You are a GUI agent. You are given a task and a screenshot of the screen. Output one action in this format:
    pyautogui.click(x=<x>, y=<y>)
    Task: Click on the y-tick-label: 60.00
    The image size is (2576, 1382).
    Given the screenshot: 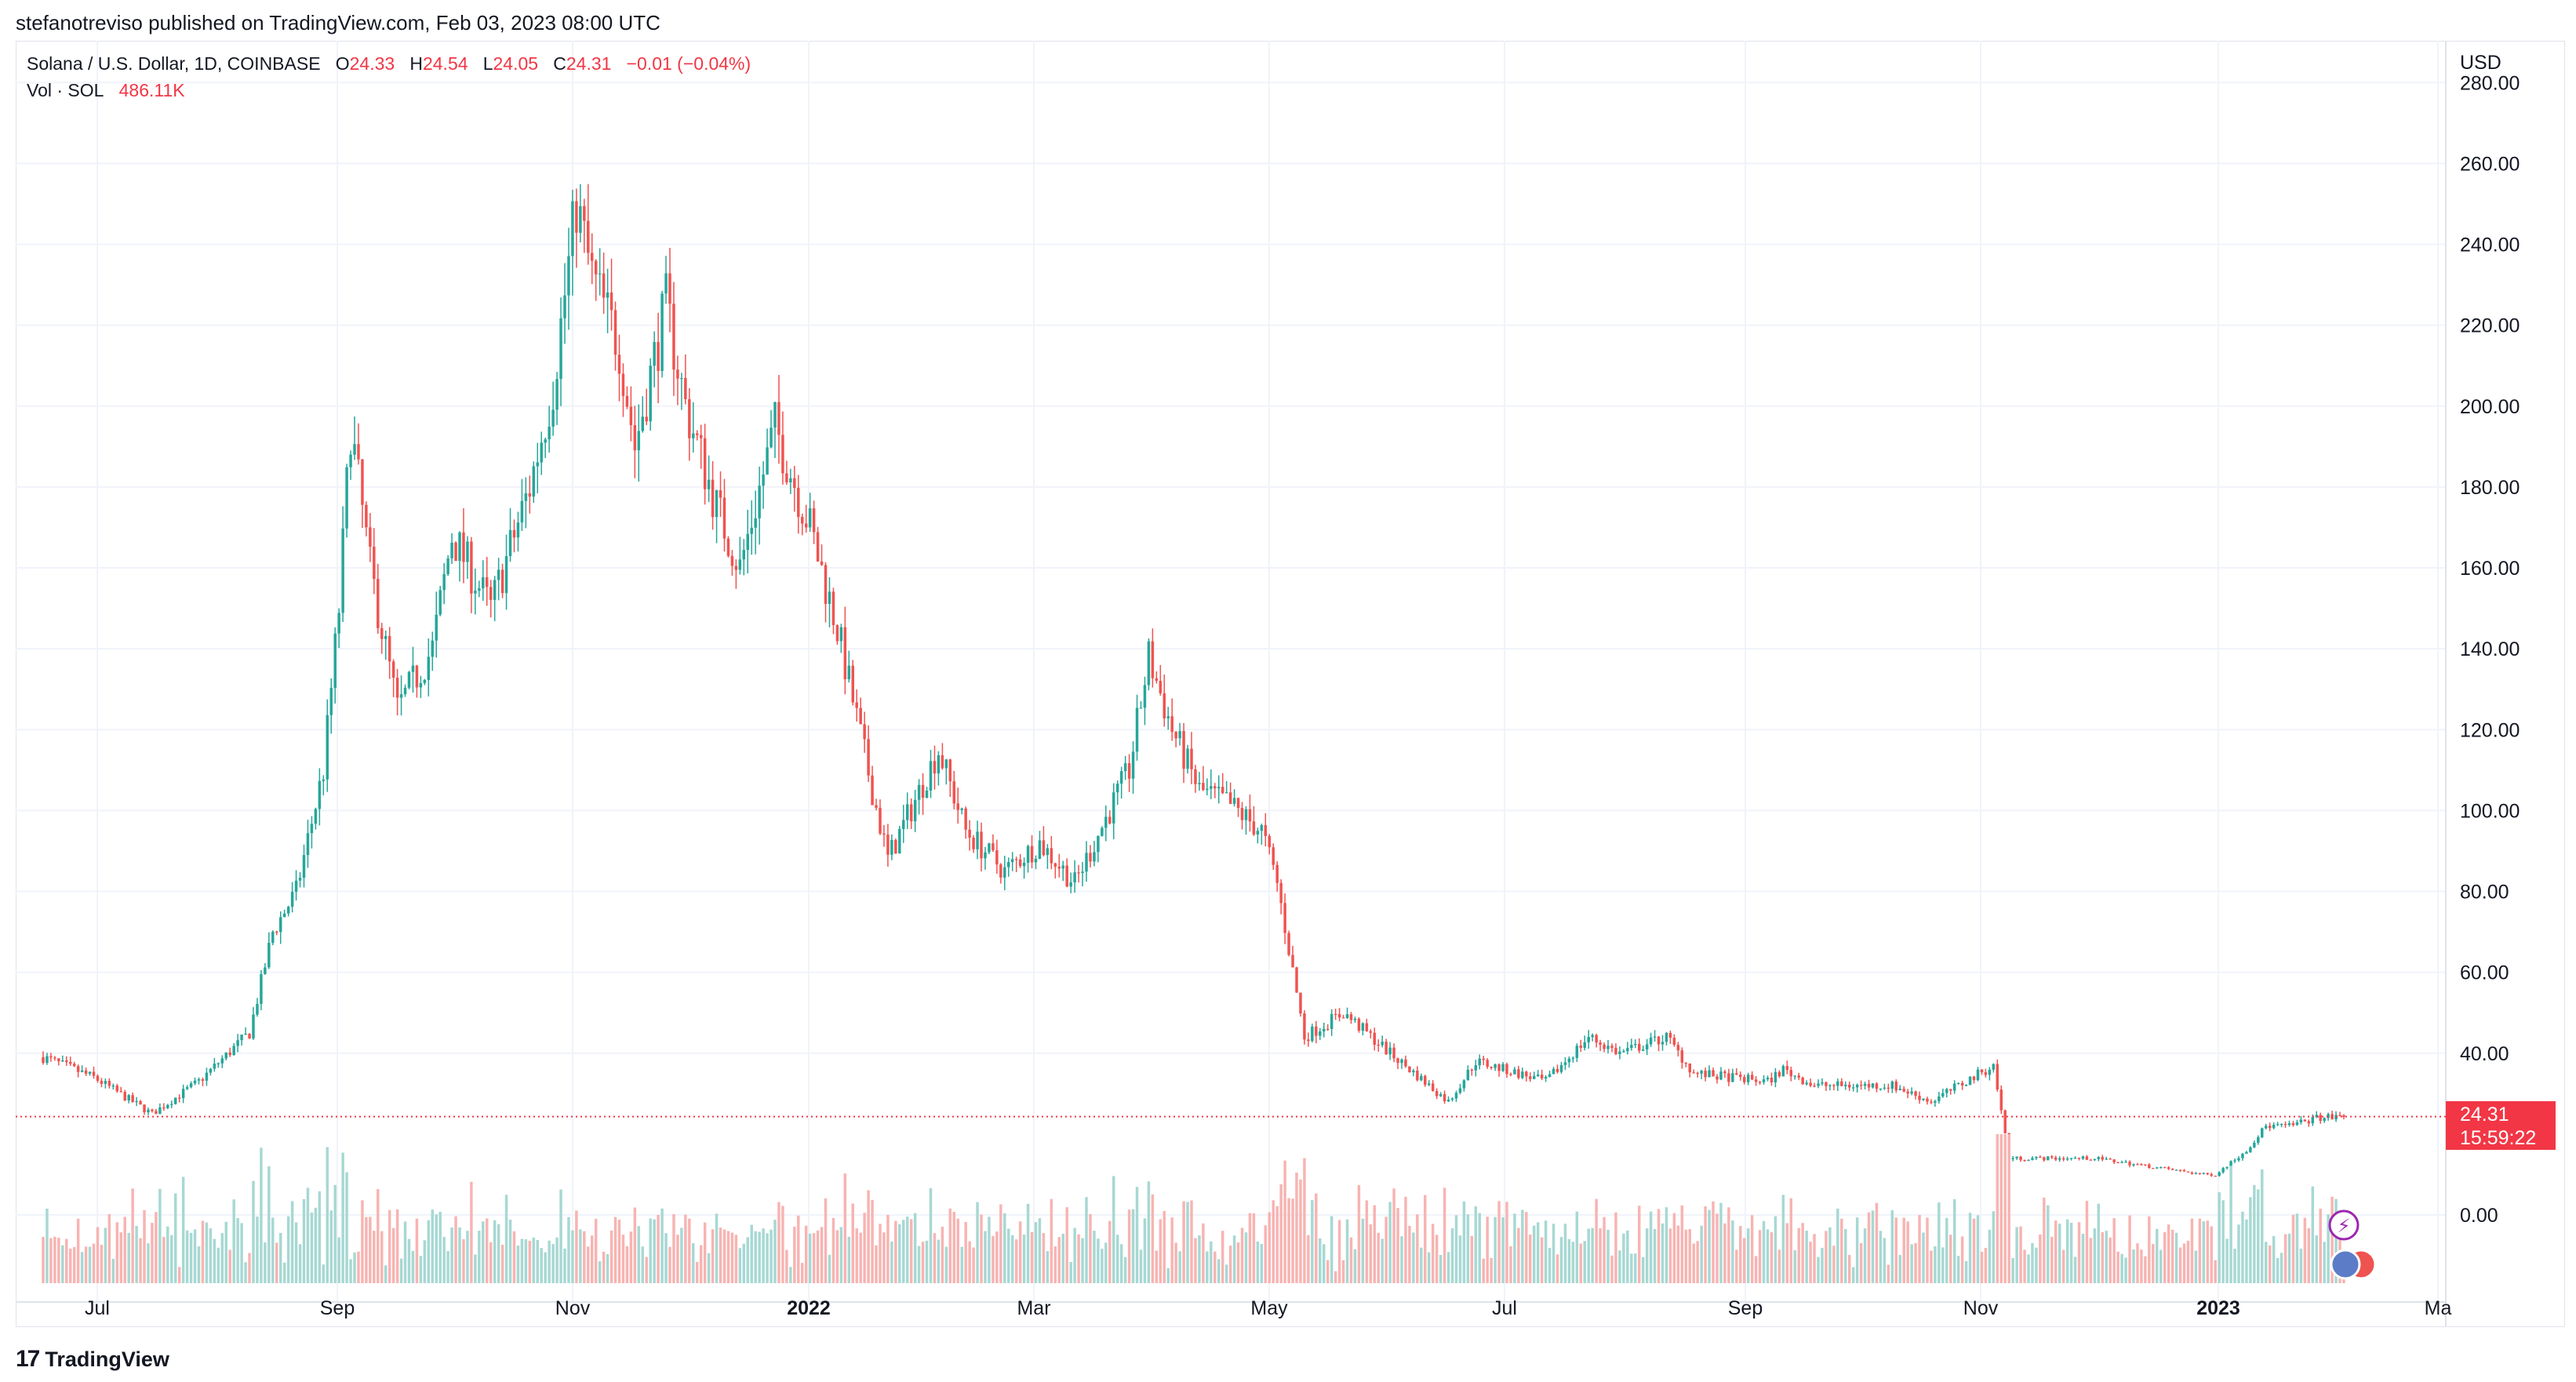 What is the action you would take?
    pyautogui.click(x=2484, y=973)
    